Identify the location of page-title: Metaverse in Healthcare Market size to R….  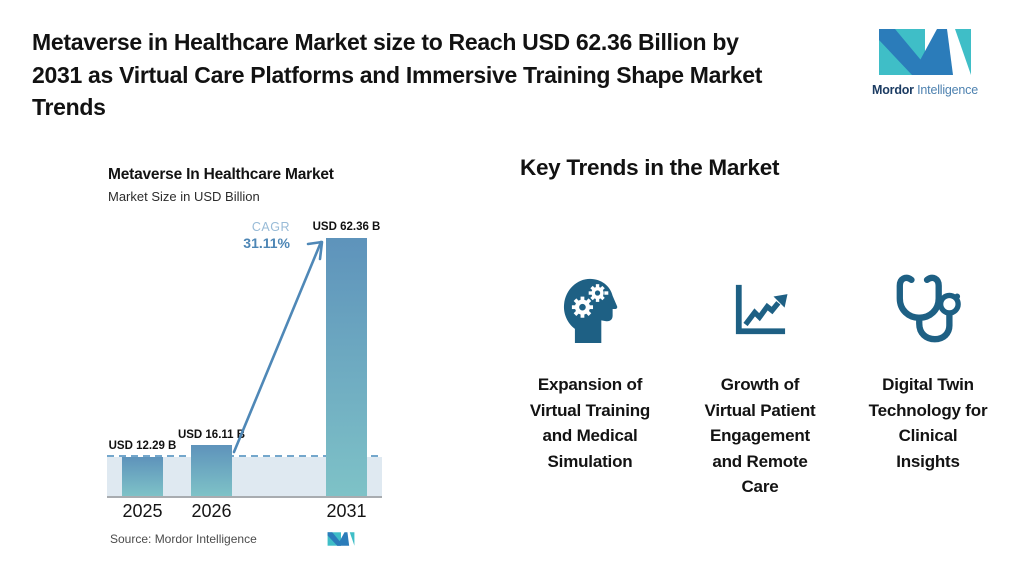
(397, 74).